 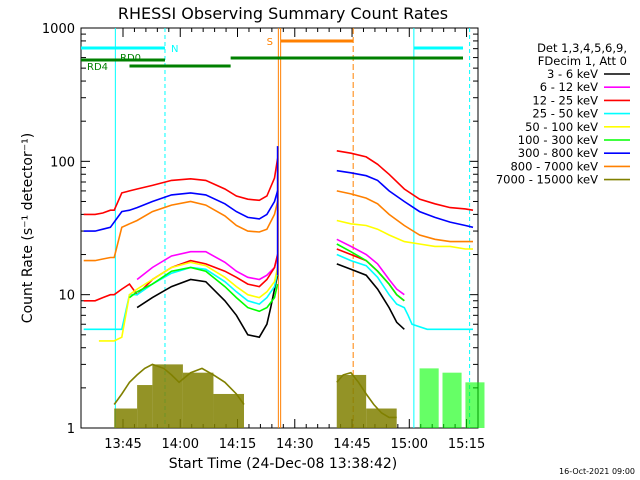 What do you see at coordinates (62, 162) in the screenshot?
I see `y-tick-label: 100` at bounding box center [62, 162].